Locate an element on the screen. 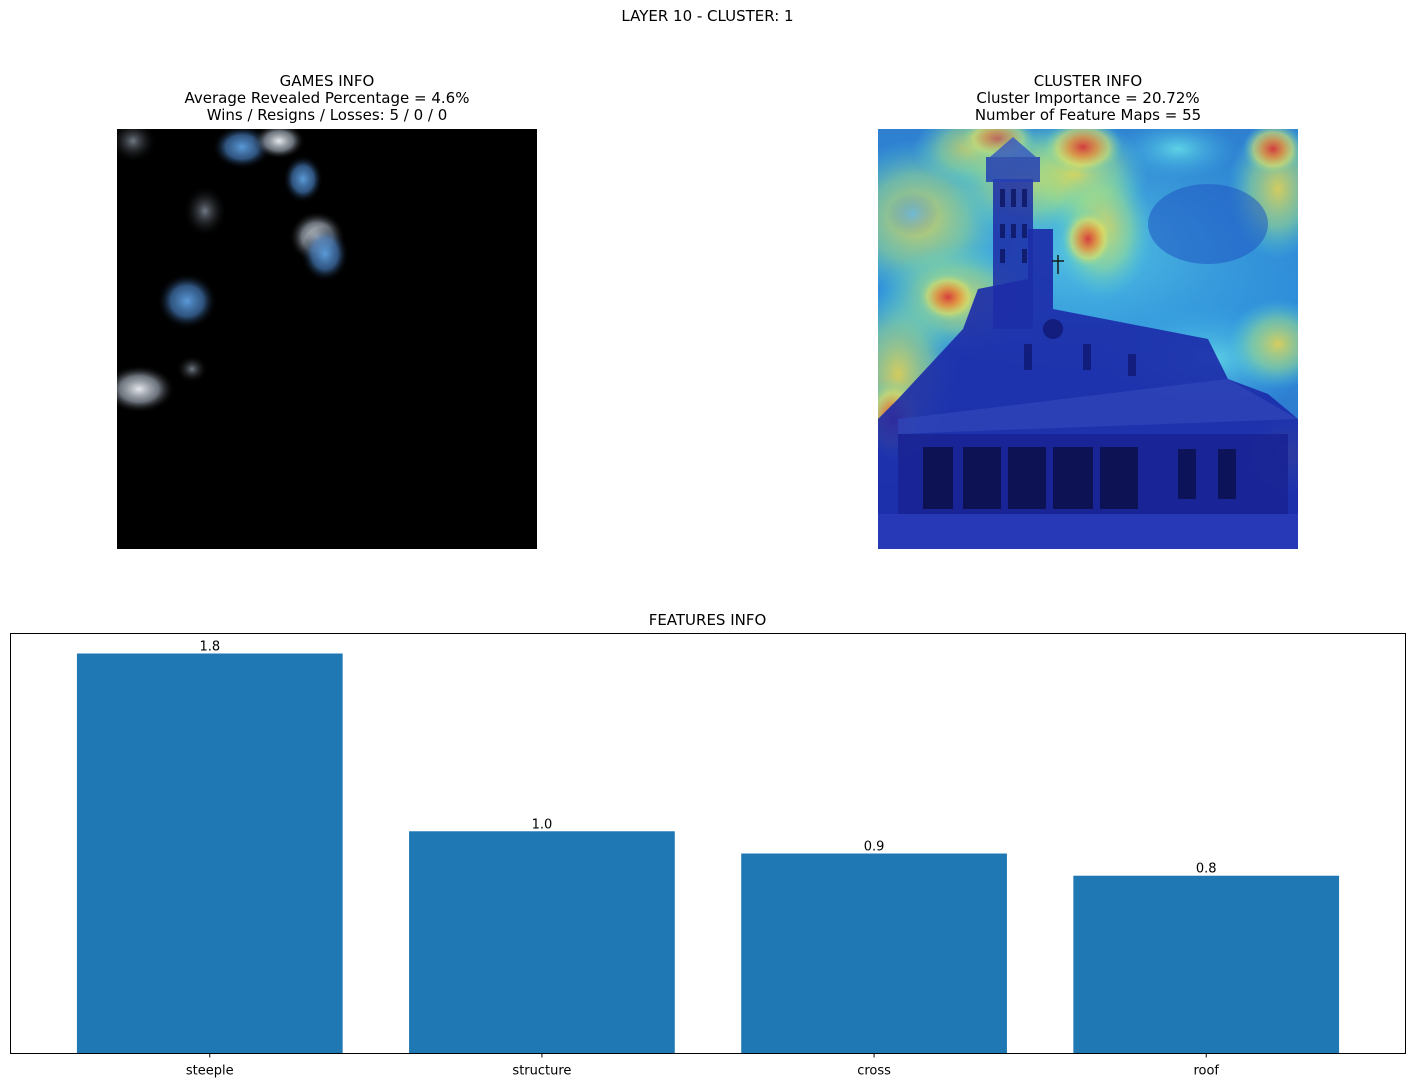 The width and height of the screenshot is (1415, 1087). figure-title: LAYER 10 - CLUSTER: 1 is located at coordinates (707, 16).